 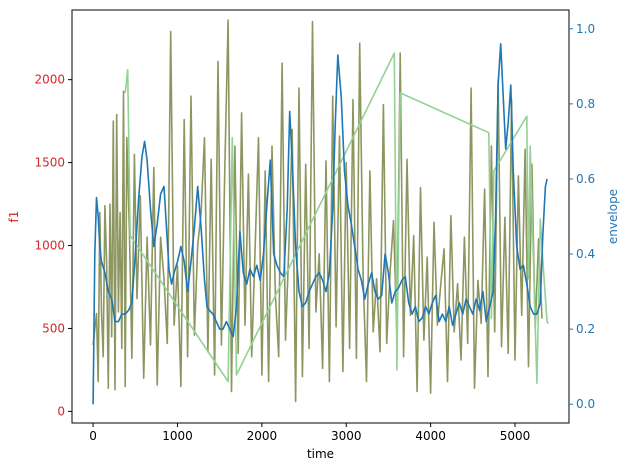 I want to click on left-y-axis: 0 500 1000 1500 2000, so click(x=53, y=245).